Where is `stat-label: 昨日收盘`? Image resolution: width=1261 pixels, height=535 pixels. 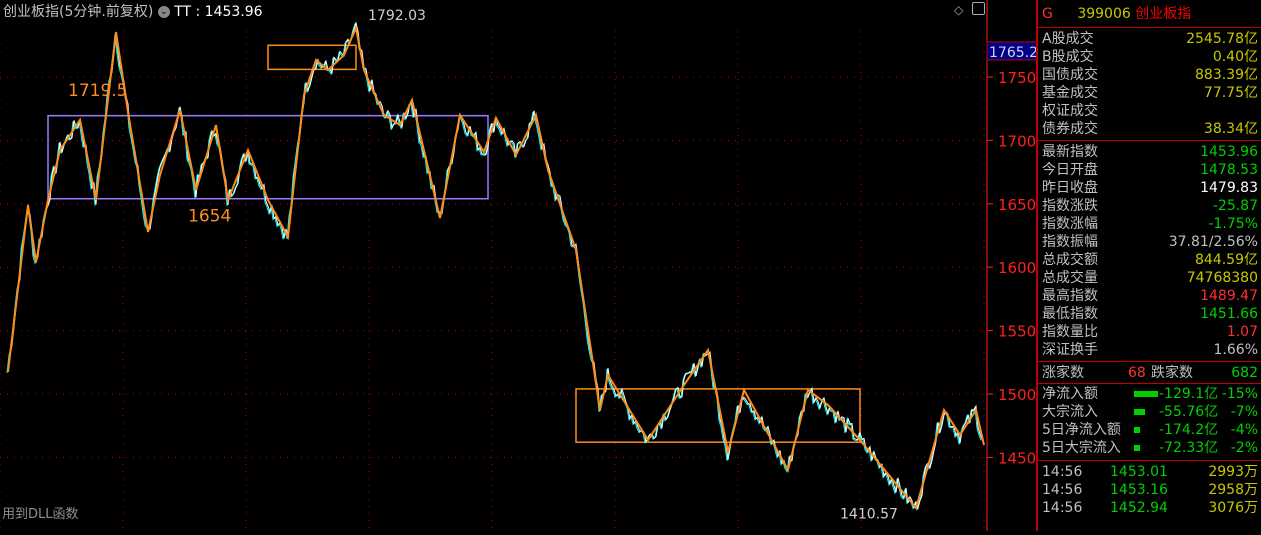
stat-label: 昨日收盘 is located at coordinates (1070, 188).